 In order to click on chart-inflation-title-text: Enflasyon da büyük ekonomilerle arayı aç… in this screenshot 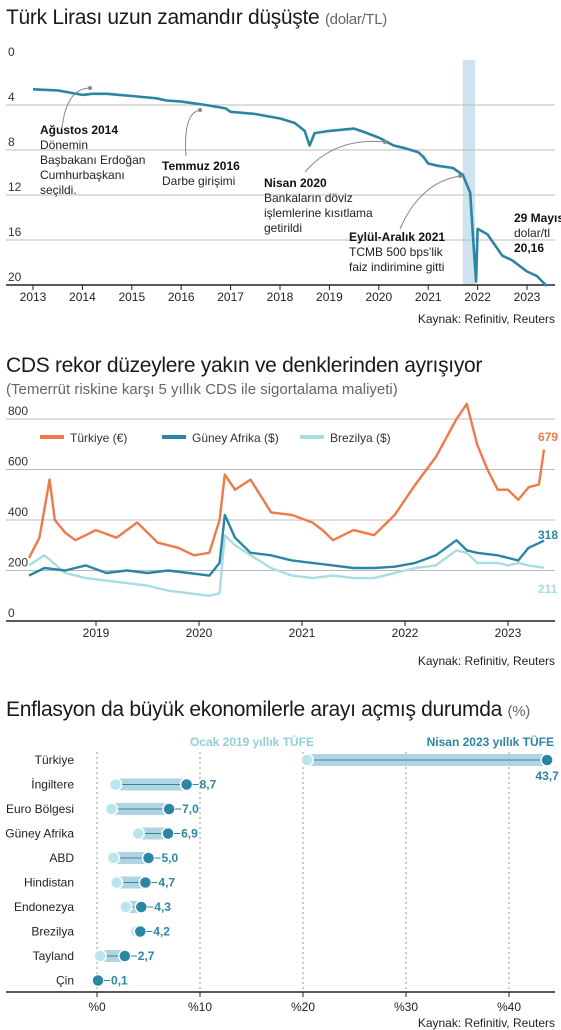, I will do `click(254, 709)`.